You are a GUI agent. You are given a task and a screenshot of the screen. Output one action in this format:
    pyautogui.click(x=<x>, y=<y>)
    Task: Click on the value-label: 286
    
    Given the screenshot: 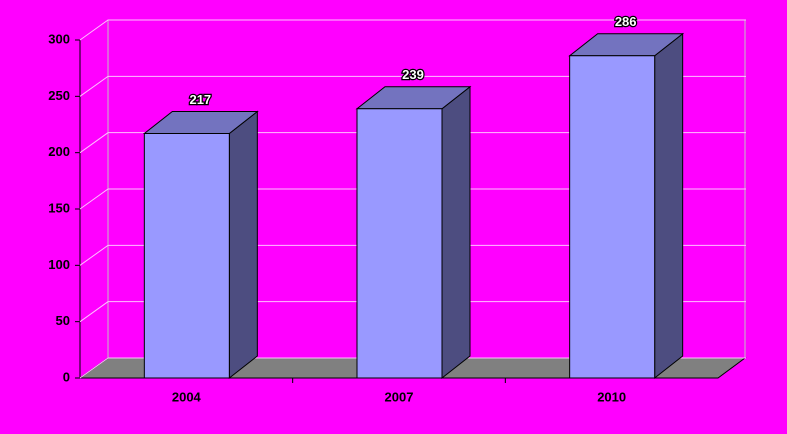 What is the action you would take?
    pyautogui.click(x=626, y=21)
    